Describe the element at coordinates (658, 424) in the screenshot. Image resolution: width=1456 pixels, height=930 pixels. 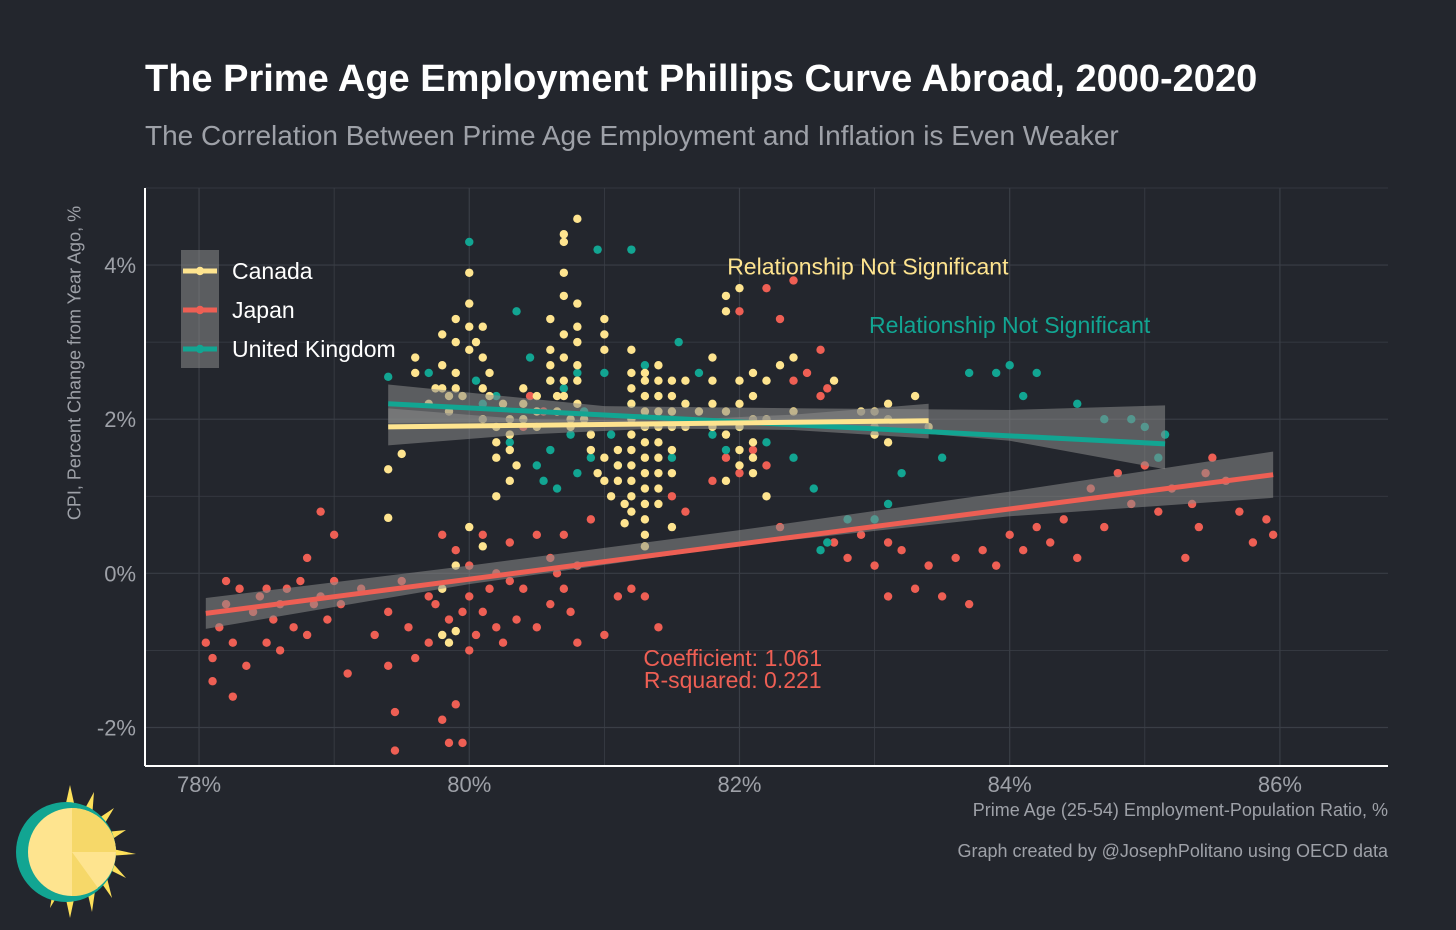
I see `canada-trend-line` at that location.